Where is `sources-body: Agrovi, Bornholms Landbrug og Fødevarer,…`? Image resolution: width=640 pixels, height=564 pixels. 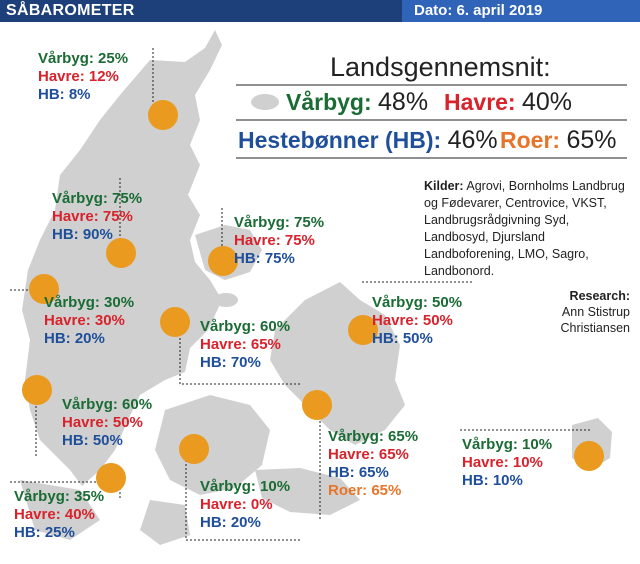 sources-body: Agrovi, Bornholms Landbrug og Fødevarer,… is located at coordinates (524, 228).